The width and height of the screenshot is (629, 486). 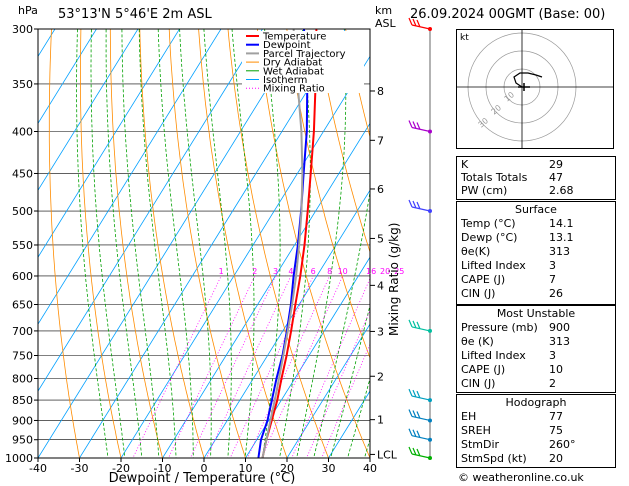 What do you see at coordinates (499, 327) in the screenshot?
I see `mu-label: Pressure (mb)` at bounding box center [499, 327].